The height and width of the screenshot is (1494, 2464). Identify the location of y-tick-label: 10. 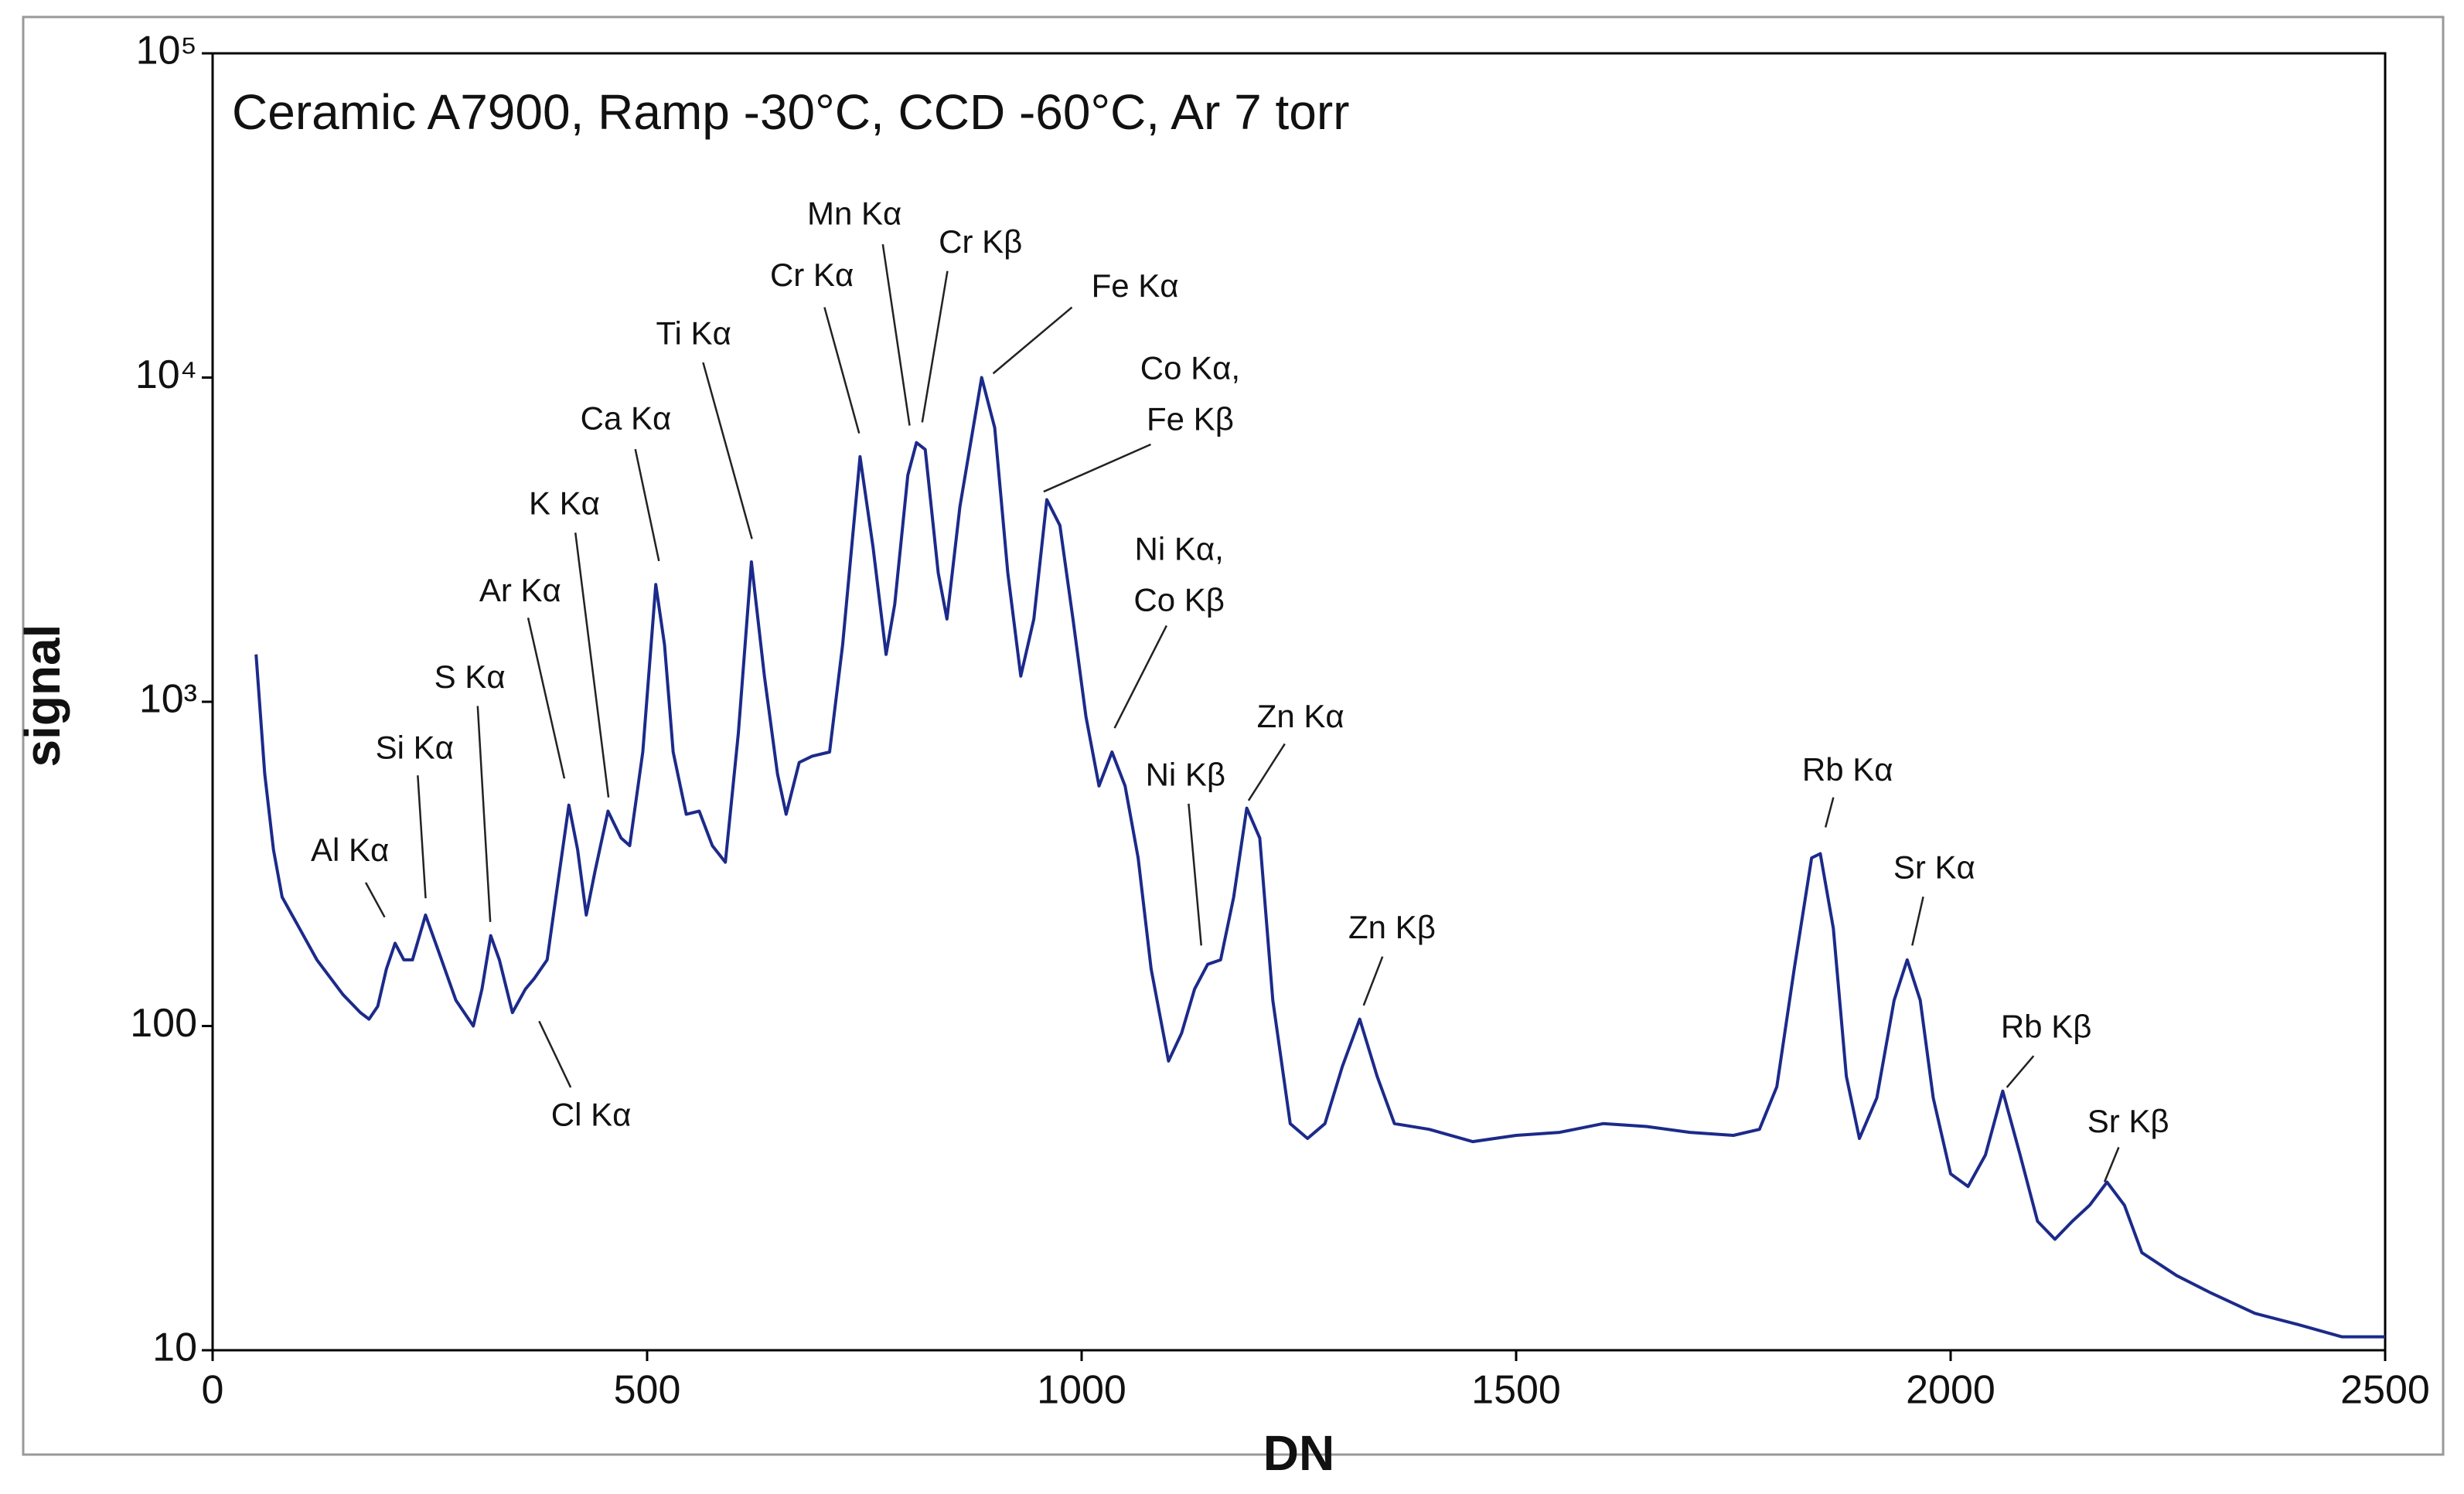
(174, 1348).